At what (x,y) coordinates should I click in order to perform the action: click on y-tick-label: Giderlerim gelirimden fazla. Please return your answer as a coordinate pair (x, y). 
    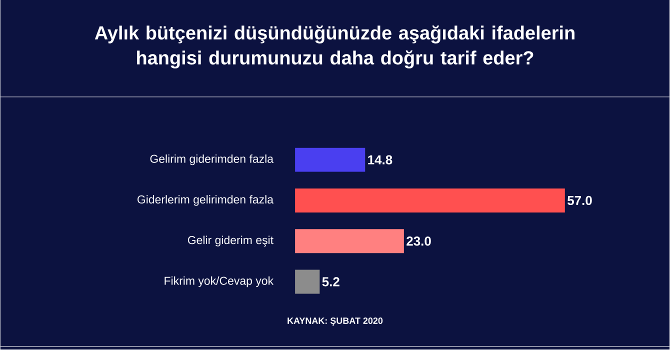
    Looking at the image, I should click on (206, 200).